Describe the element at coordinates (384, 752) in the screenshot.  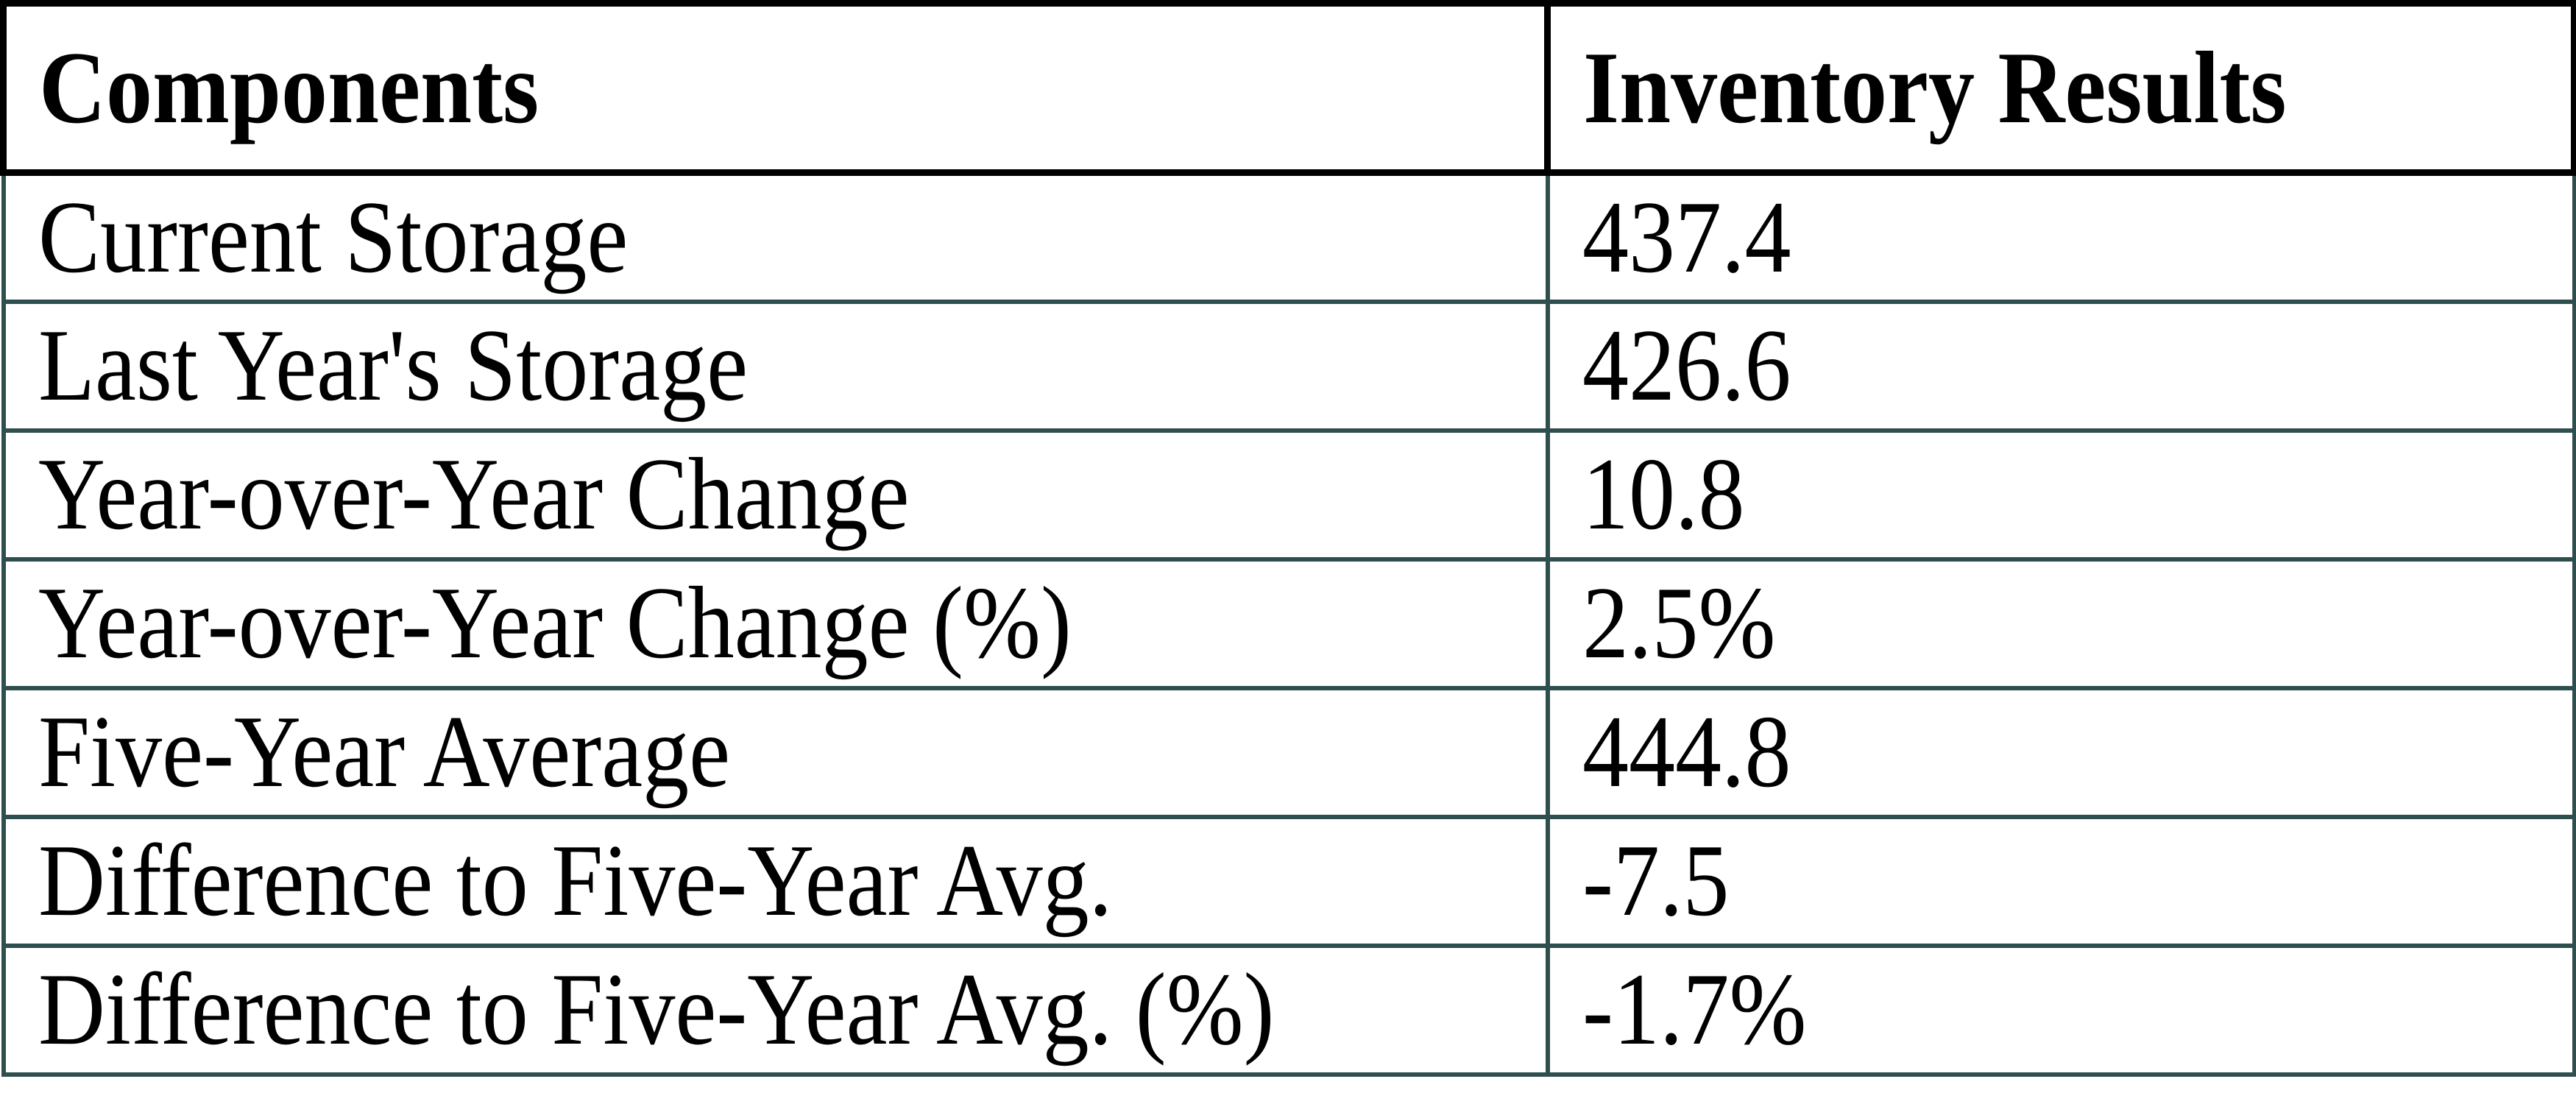
I see `component-label: Five-Year Average` at that location.